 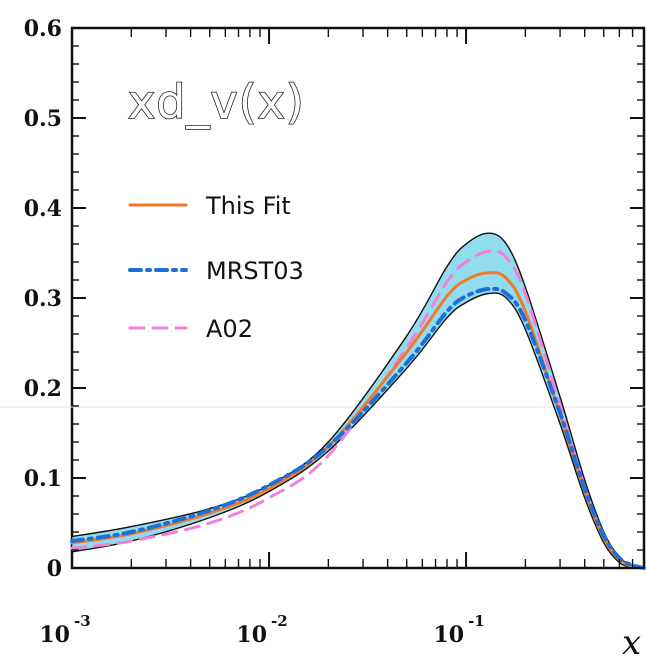 What do you see at coordinates (43, 209) in the screenshot?
I see `y-tick-label: 0.4` at bounding box center [43, 209].